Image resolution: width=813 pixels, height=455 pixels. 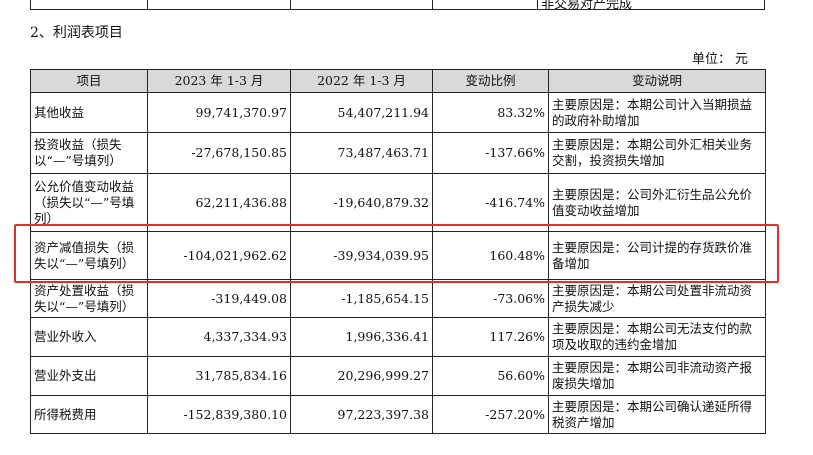 I want to click on row-item: 其他收益, so click(x=89, y=112).